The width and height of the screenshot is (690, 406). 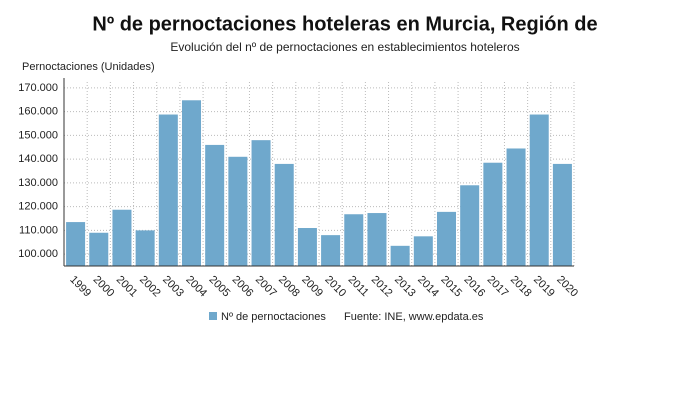 What do you see at coordinates (213, 316) in the screenshot?
I see `legend-swatch` at bounding box center [213, 316].